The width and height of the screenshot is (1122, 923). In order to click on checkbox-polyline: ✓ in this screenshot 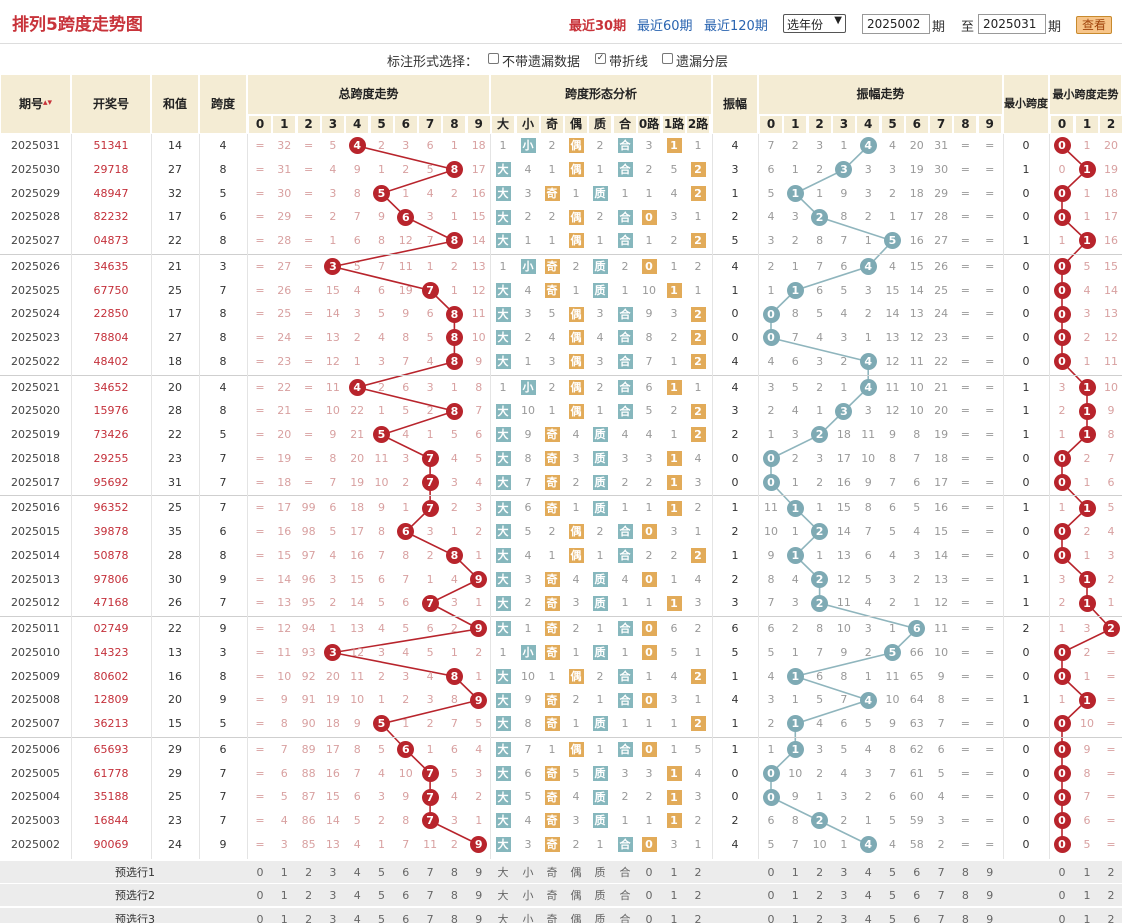, I will do `click(600, 58)`.